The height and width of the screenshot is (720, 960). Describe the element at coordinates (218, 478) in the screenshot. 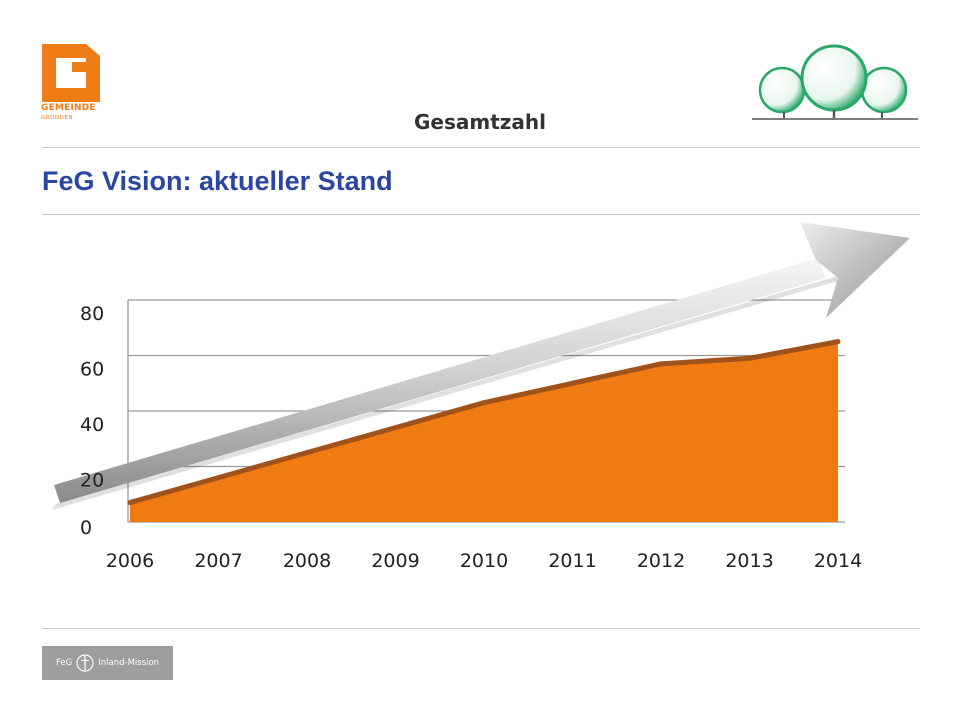

I see `data-point-2007` at that location.